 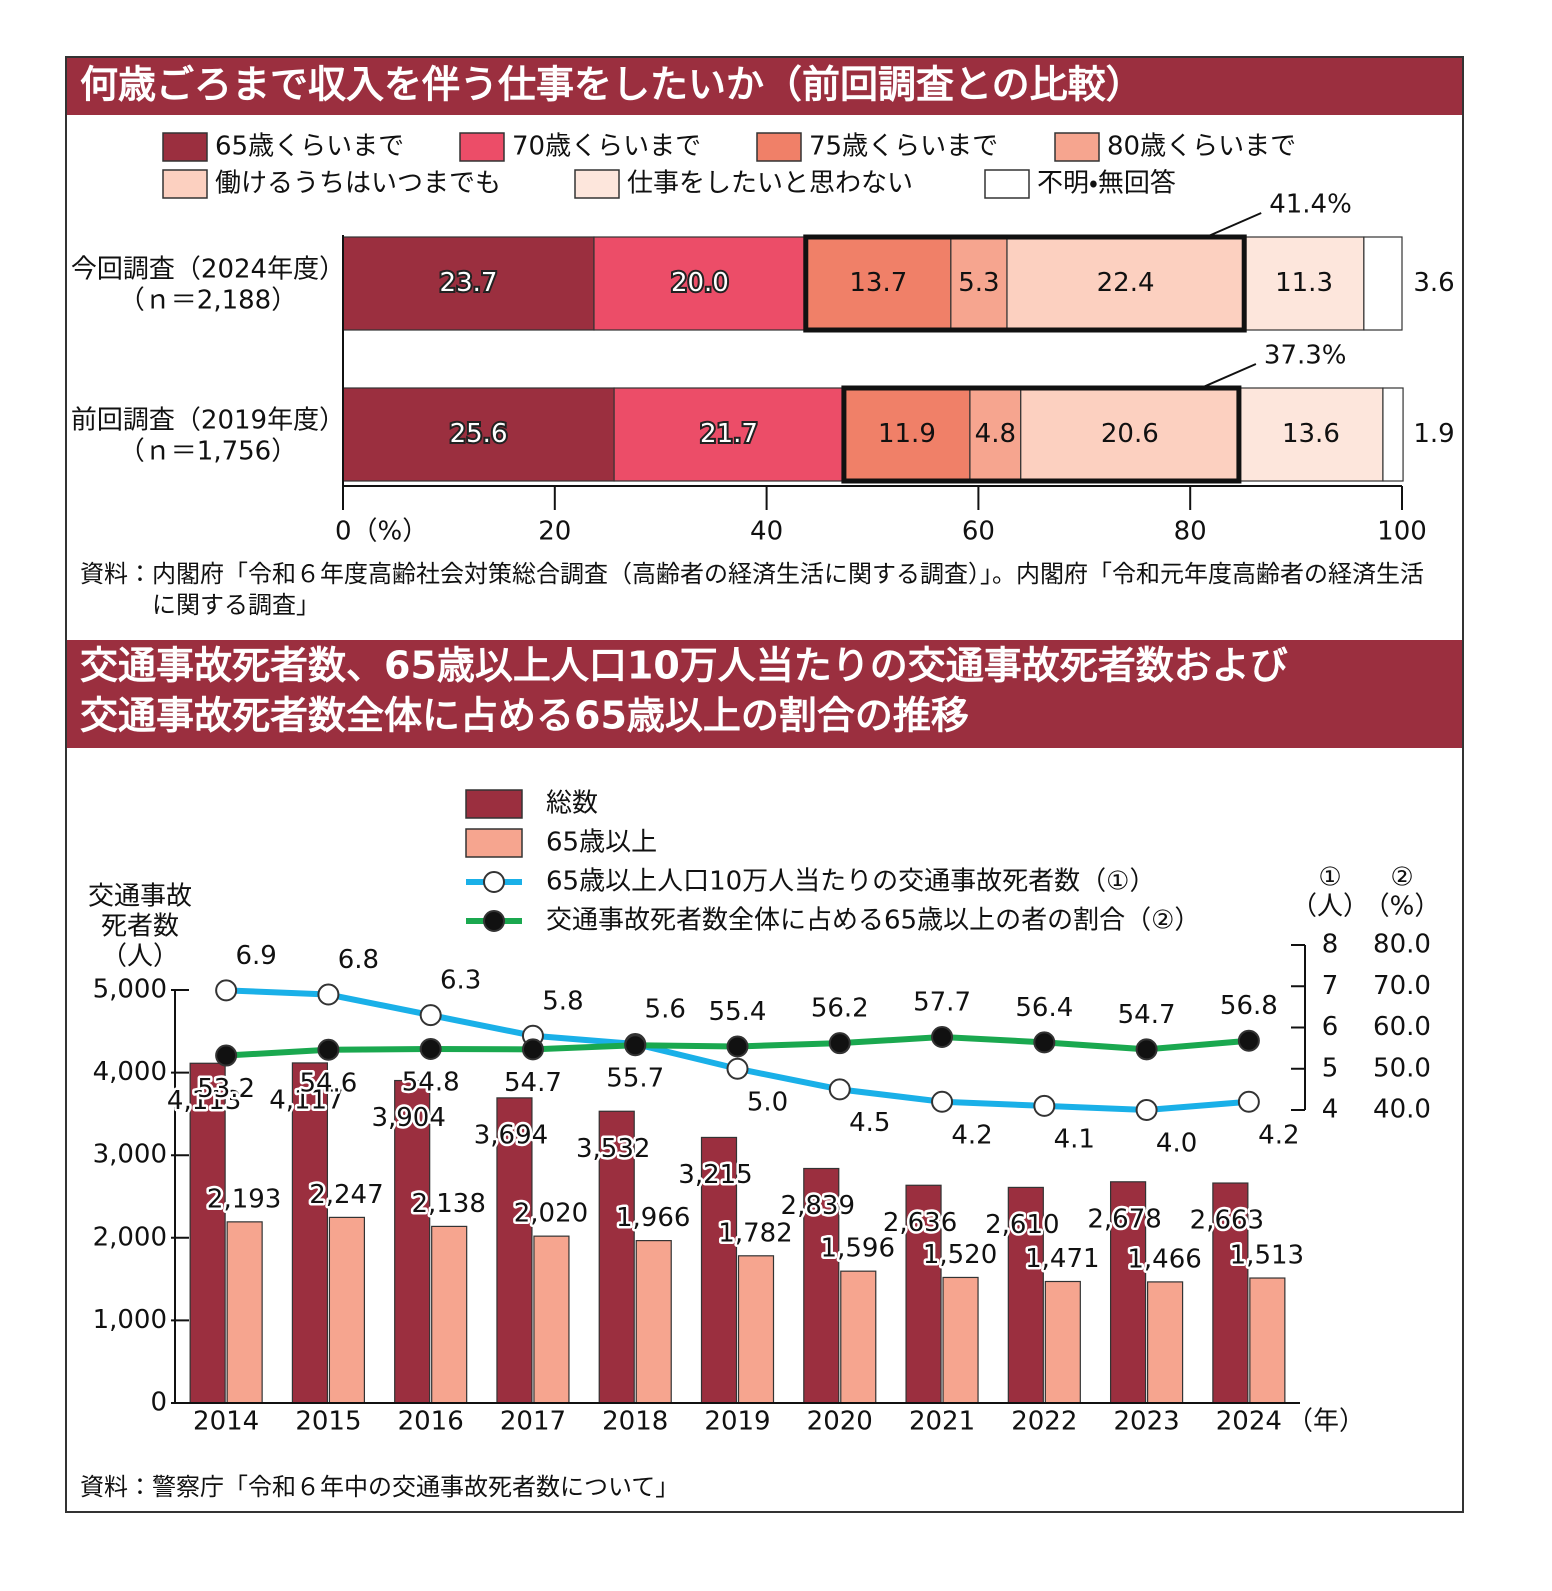 I want to click on x-tick-label: 0（%）, so click(x=381, y=532).